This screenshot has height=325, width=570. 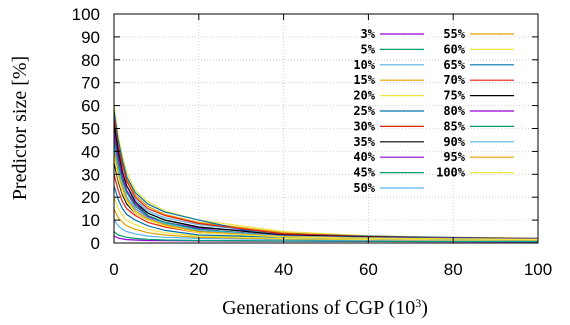 What do you see at coordinates (198, 269) in the screenshot?
I see `x-tick-label: 20` at bounding box center [198, 269].